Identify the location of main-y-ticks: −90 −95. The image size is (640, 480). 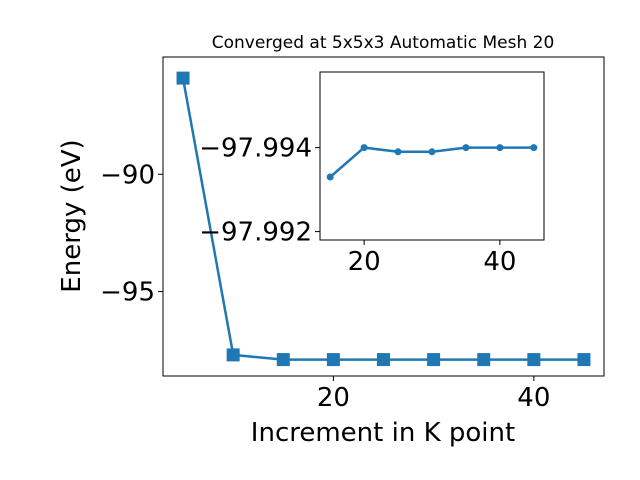
(131, 234).